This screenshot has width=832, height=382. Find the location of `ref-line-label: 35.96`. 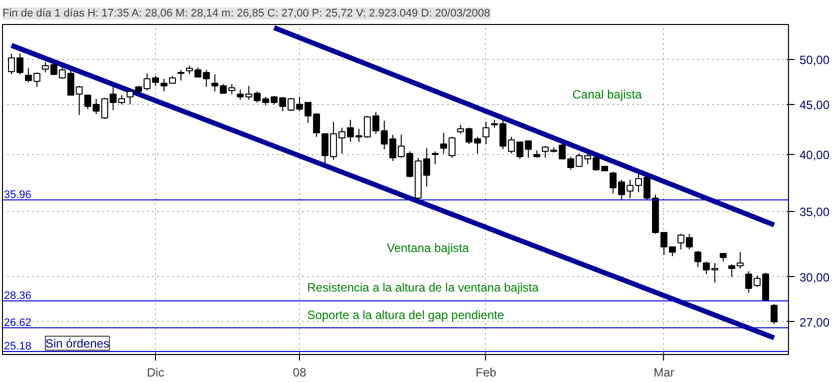

ref-line-label: 35.96 is located at coordinates (18, 194).